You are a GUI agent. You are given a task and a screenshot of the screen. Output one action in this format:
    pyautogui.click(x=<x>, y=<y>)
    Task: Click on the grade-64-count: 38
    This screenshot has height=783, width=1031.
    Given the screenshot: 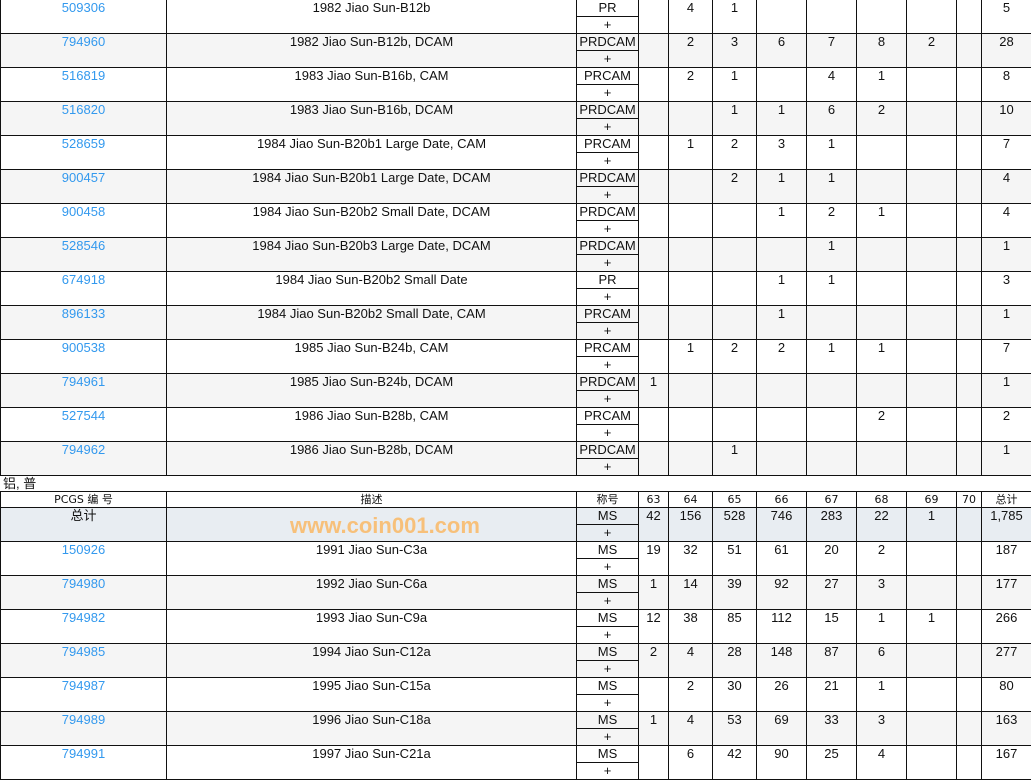 What is the action you would take?
    pyautogui.click(x=690, y=626)
    